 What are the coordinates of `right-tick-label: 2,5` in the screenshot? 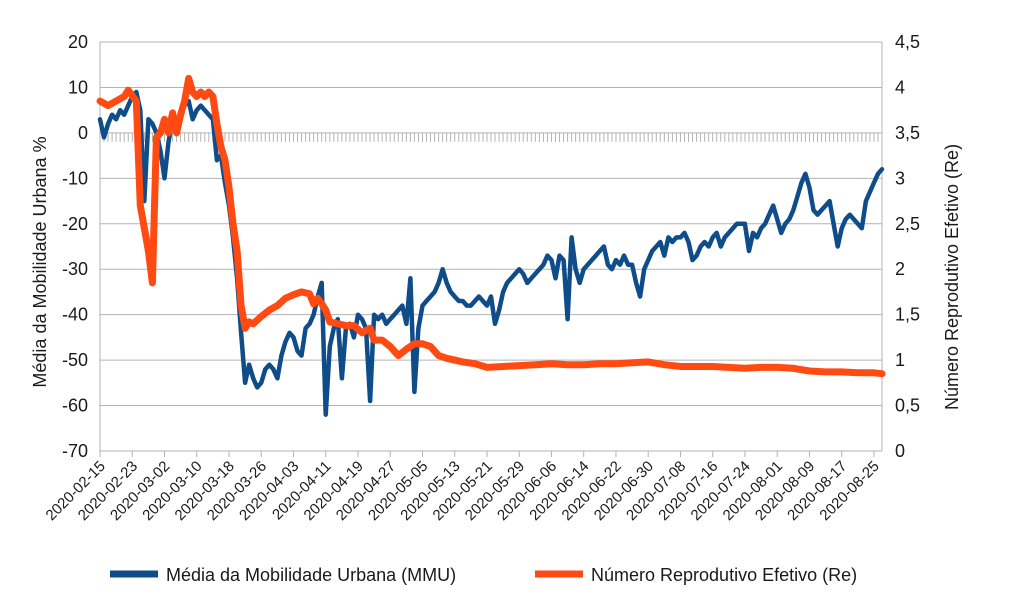 It's located at (907, 224).